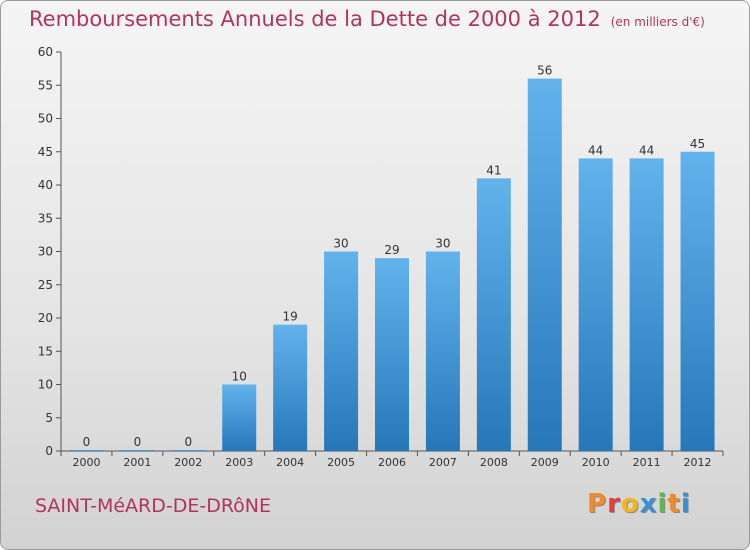 This screenshot has width=750, height=550. Describe the element at coordinates (45, 119) in the screenshot. I see `y-tick-label: 50` at that location.